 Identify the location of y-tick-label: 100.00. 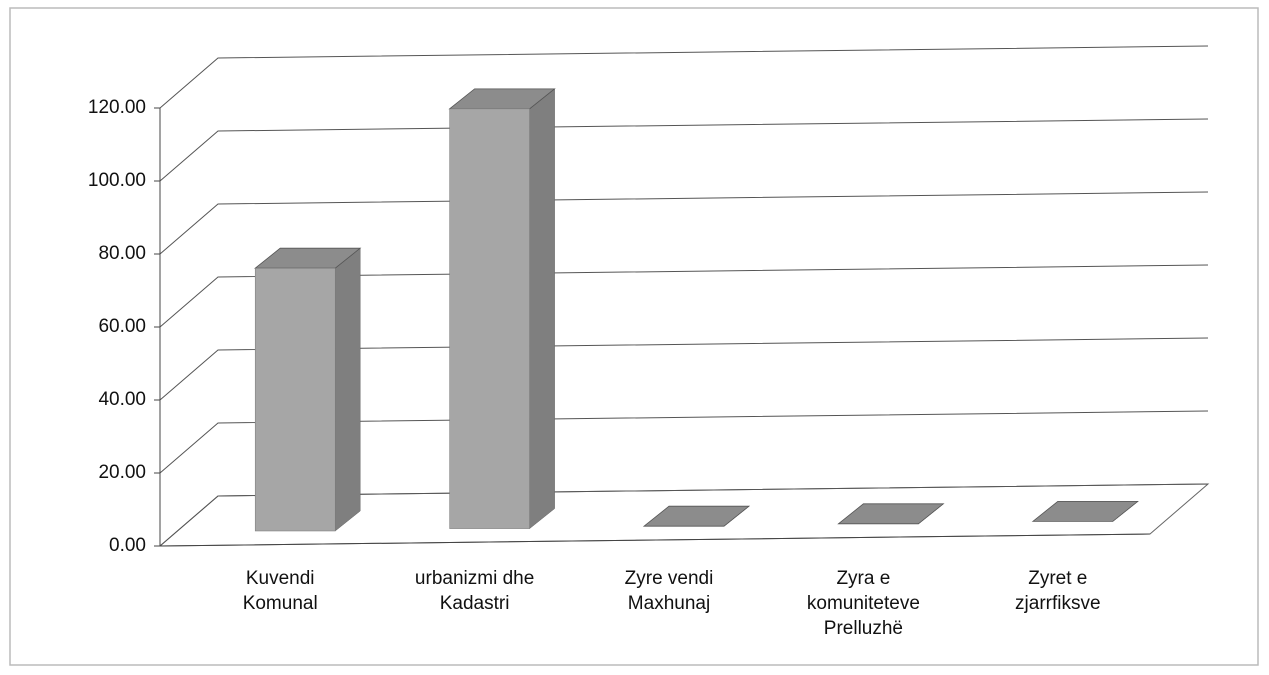
(117, 180).